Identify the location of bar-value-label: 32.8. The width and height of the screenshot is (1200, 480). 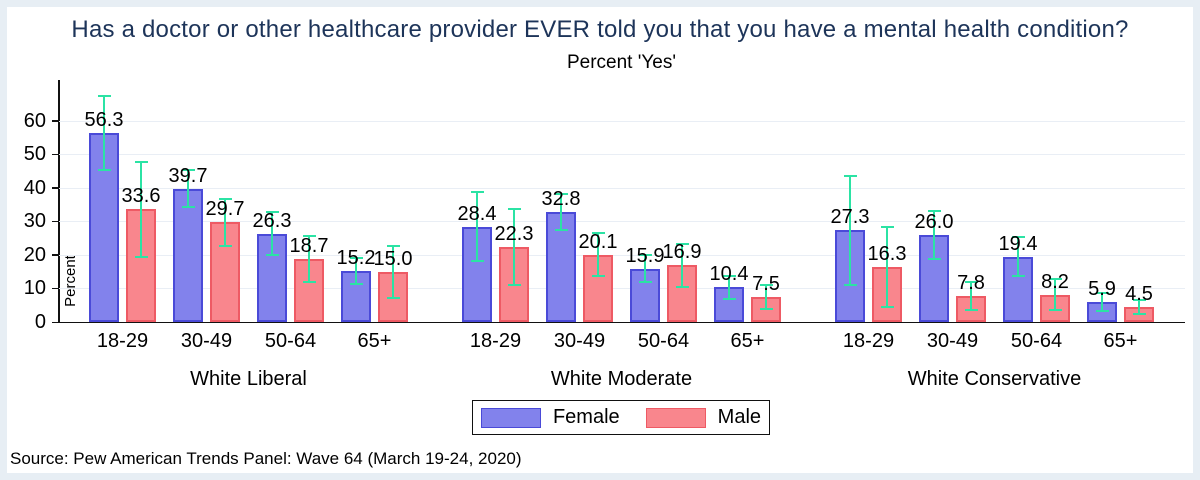
(561, 199).